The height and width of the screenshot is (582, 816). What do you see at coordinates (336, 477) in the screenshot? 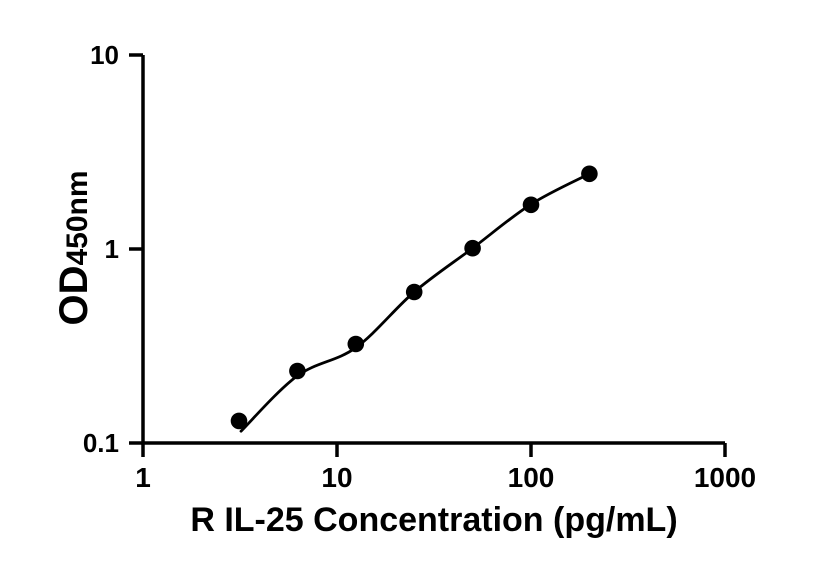
I see `x-tick-label: 10` at bounding box center [336, 477].